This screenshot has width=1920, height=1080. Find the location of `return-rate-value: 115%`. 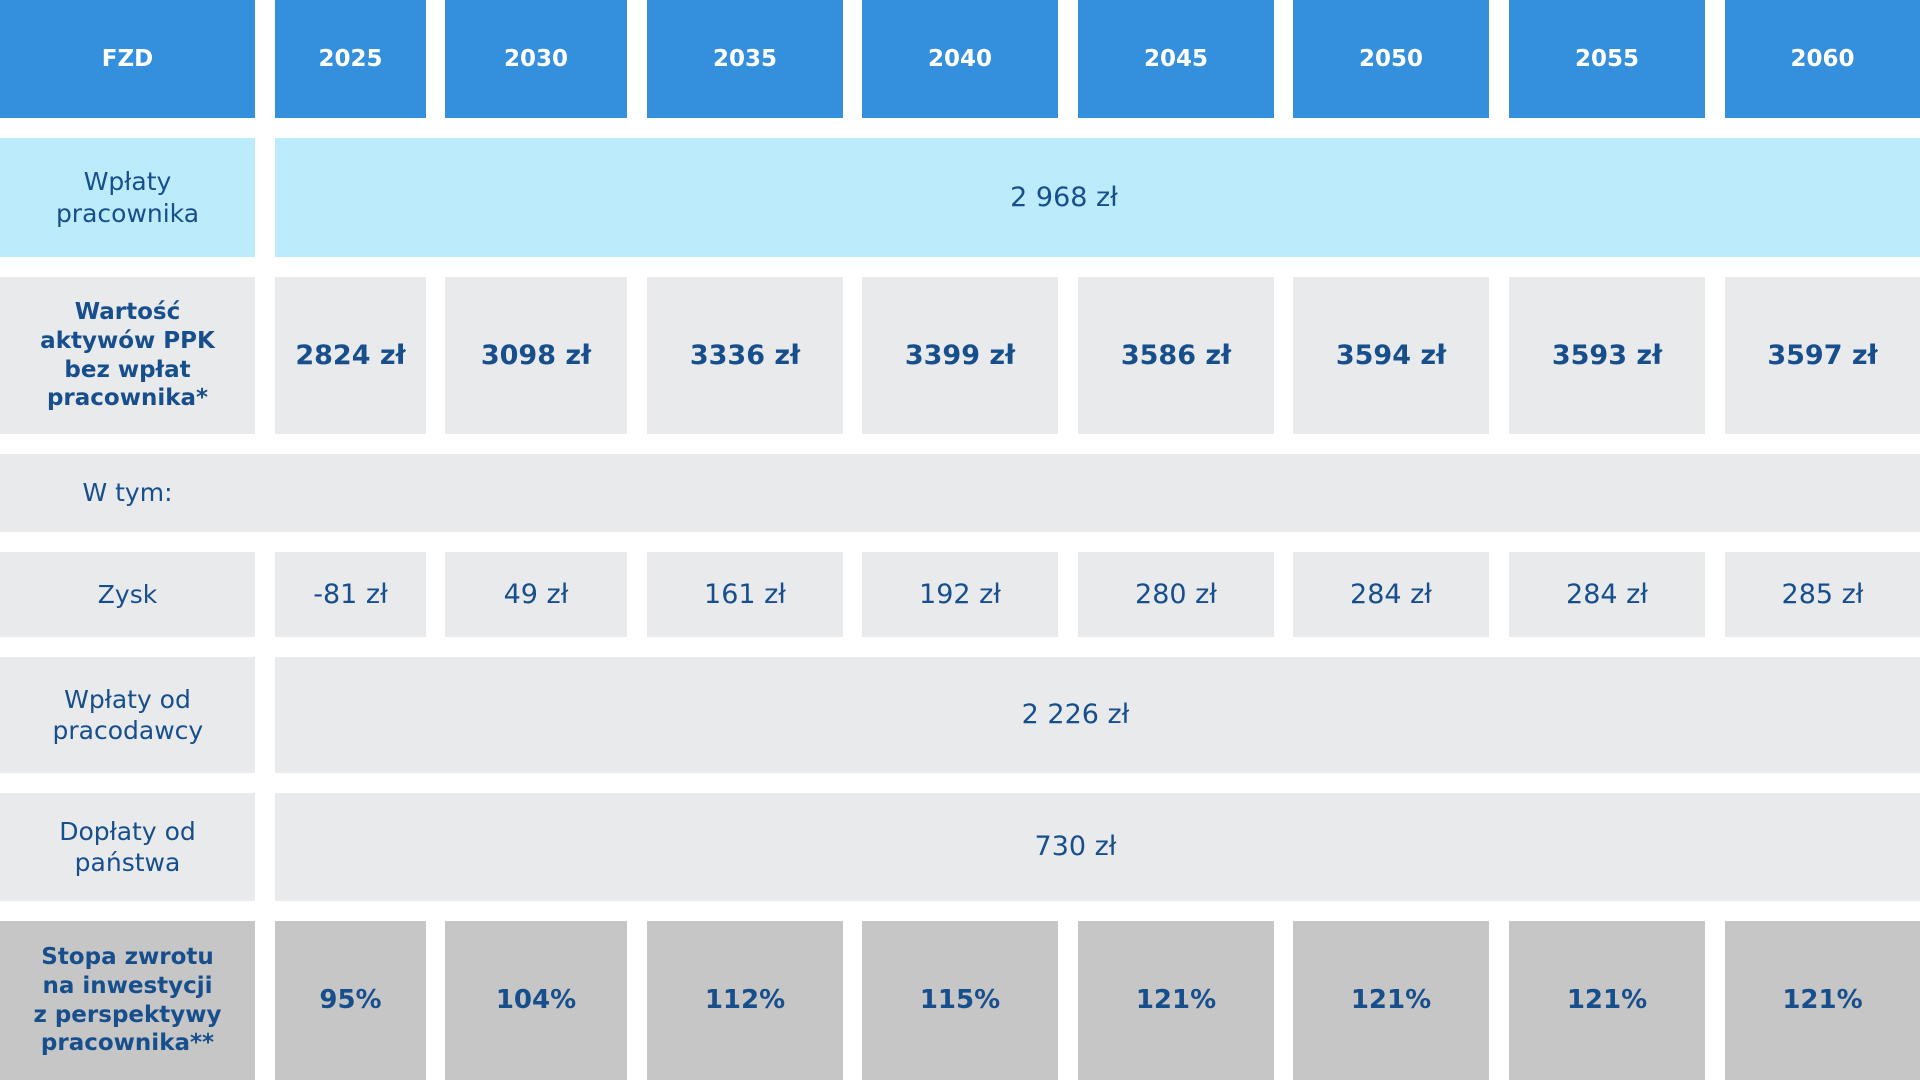

return-rate-value: 115% is located at coordinates (960, 1000).